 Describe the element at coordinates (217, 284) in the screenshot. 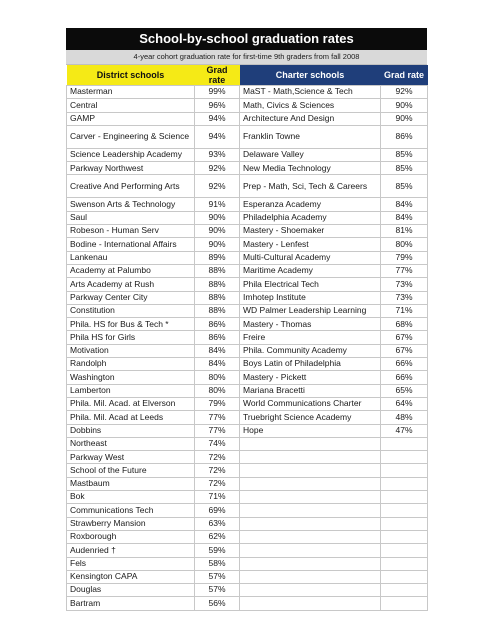

I see `district-grad-rate: 88%` at that location.